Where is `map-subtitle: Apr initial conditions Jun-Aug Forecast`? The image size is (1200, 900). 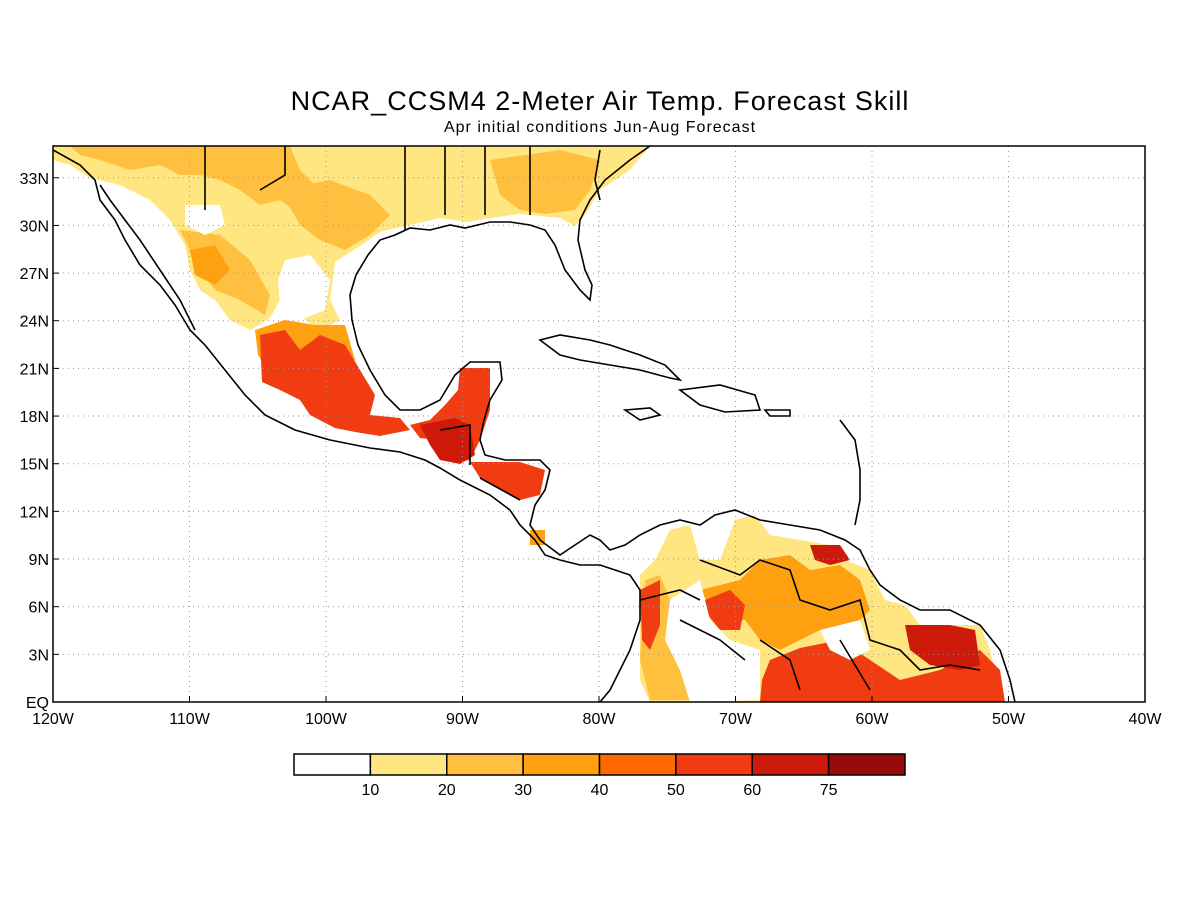 map-subtitle: Apr initial conditions Jun-Aug Forecast is located at coordinates (600, 127).